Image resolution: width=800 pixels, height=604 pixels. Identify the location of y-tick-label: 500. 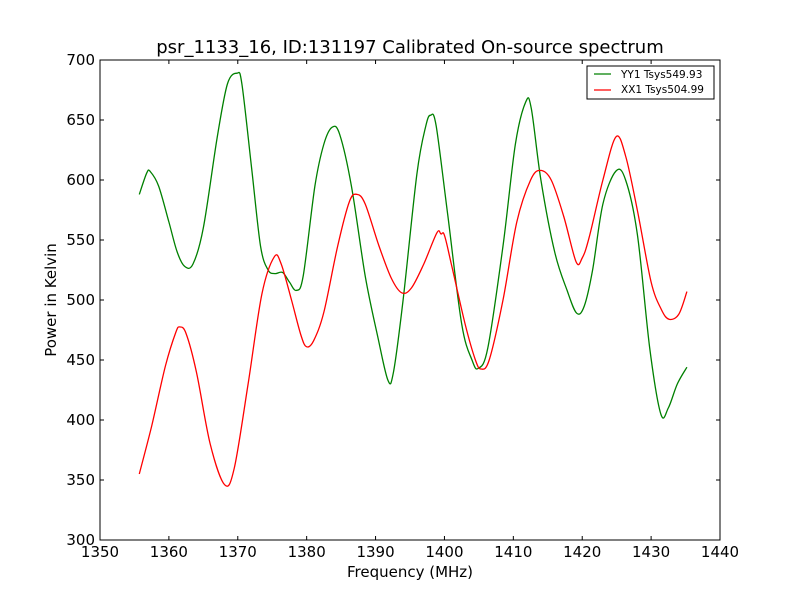
(80, 300).